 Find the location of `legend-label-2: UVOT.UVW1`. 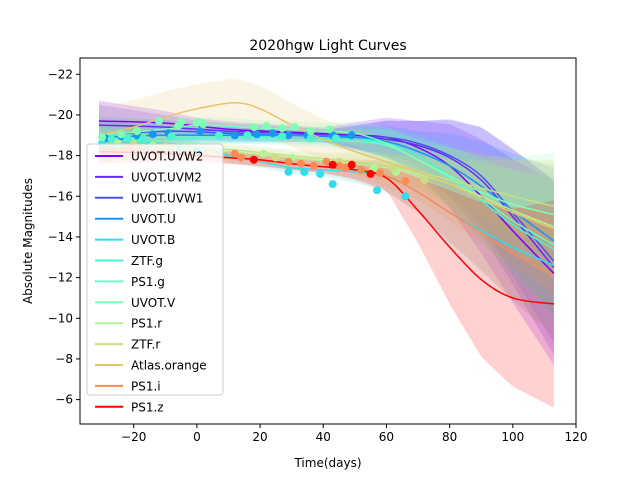

legend-label-2: UVOT.UVW1 is located at coordinates (167, 198).